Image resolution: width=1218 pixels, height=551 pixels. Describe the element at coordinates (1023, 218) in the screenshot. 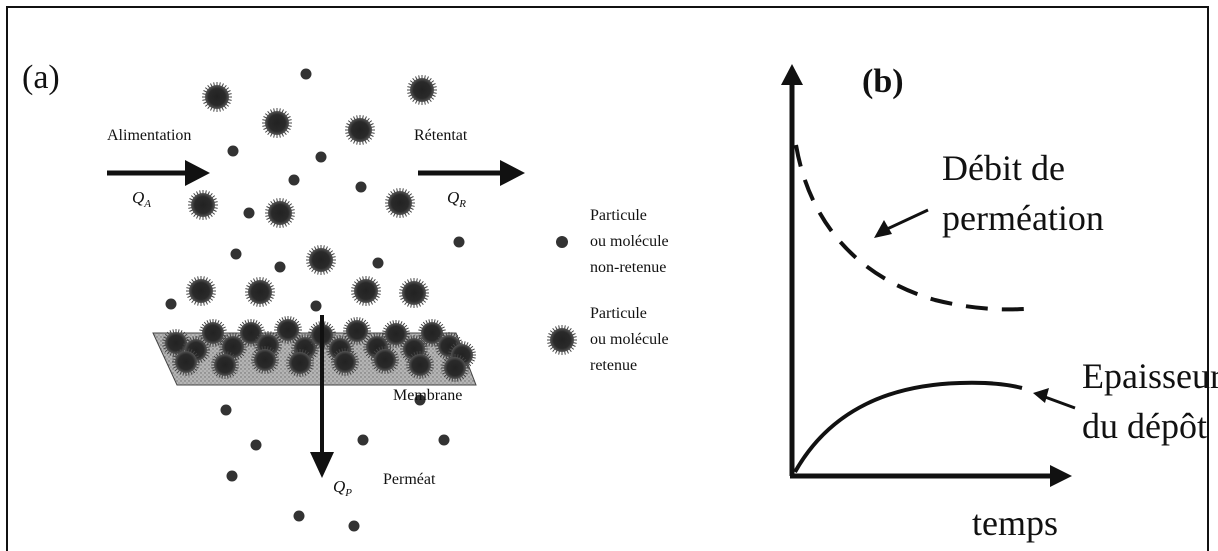

I see `flux-label-line2: perméation` at that location.